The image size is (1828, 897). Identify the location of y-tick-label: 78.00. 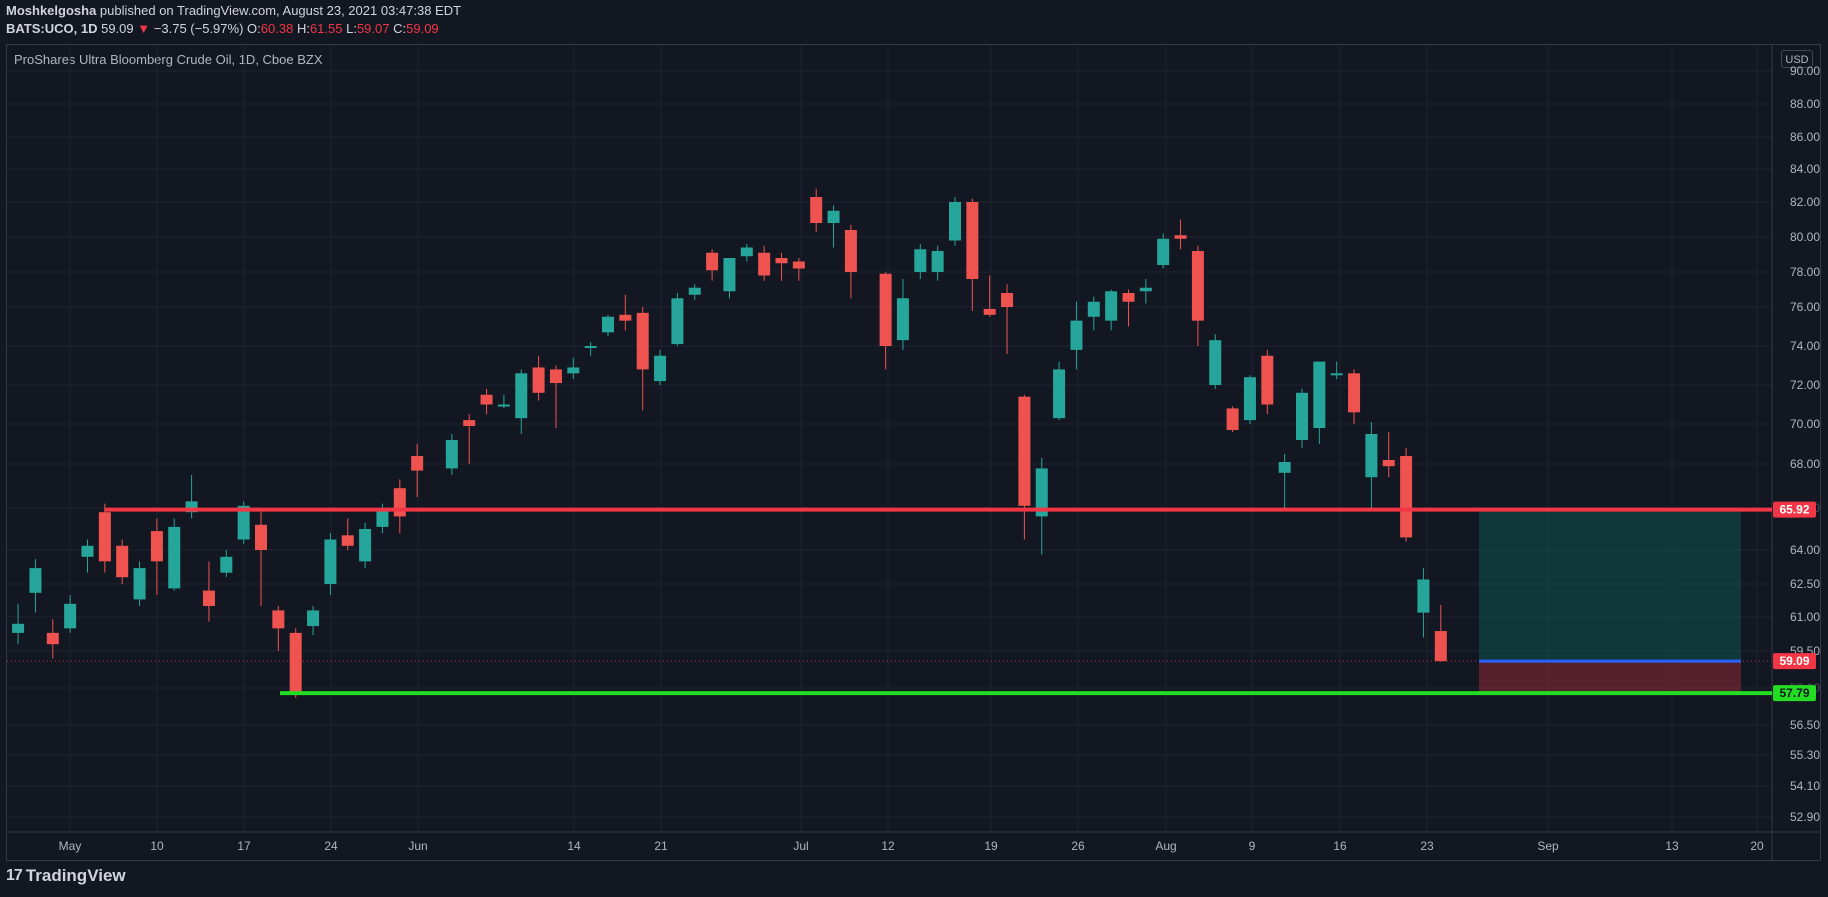
(1805, 272).